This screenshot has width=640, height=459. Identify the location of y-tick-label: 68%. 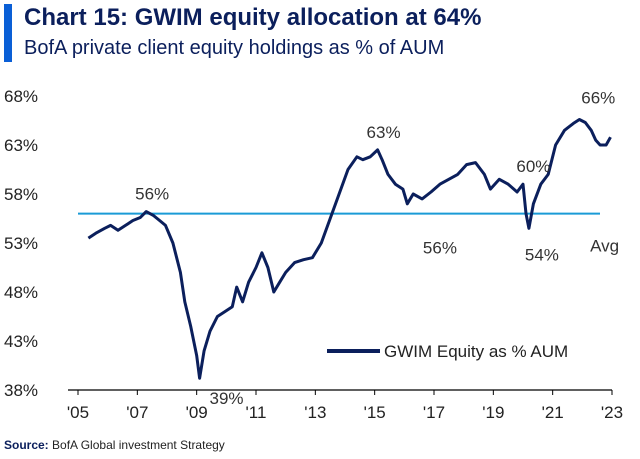
(21, 96).